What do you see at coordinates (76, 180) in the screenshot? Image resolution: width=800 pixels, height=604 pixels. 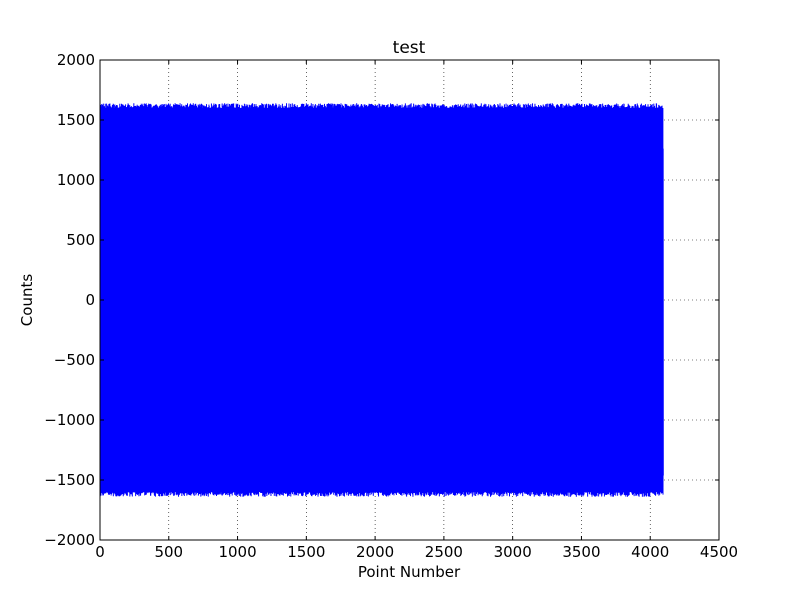 I see `y-tick-label: 1000` at bounding box center [76, 180].